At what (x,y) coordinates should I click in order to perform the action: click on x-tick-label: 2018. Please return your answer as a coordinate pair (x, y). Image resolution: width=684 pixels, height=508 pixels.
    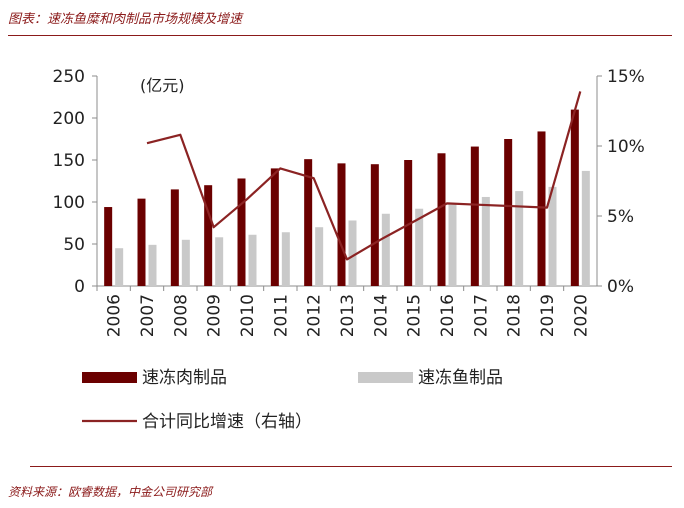
    Looking at the image, I should click on (515, 315).